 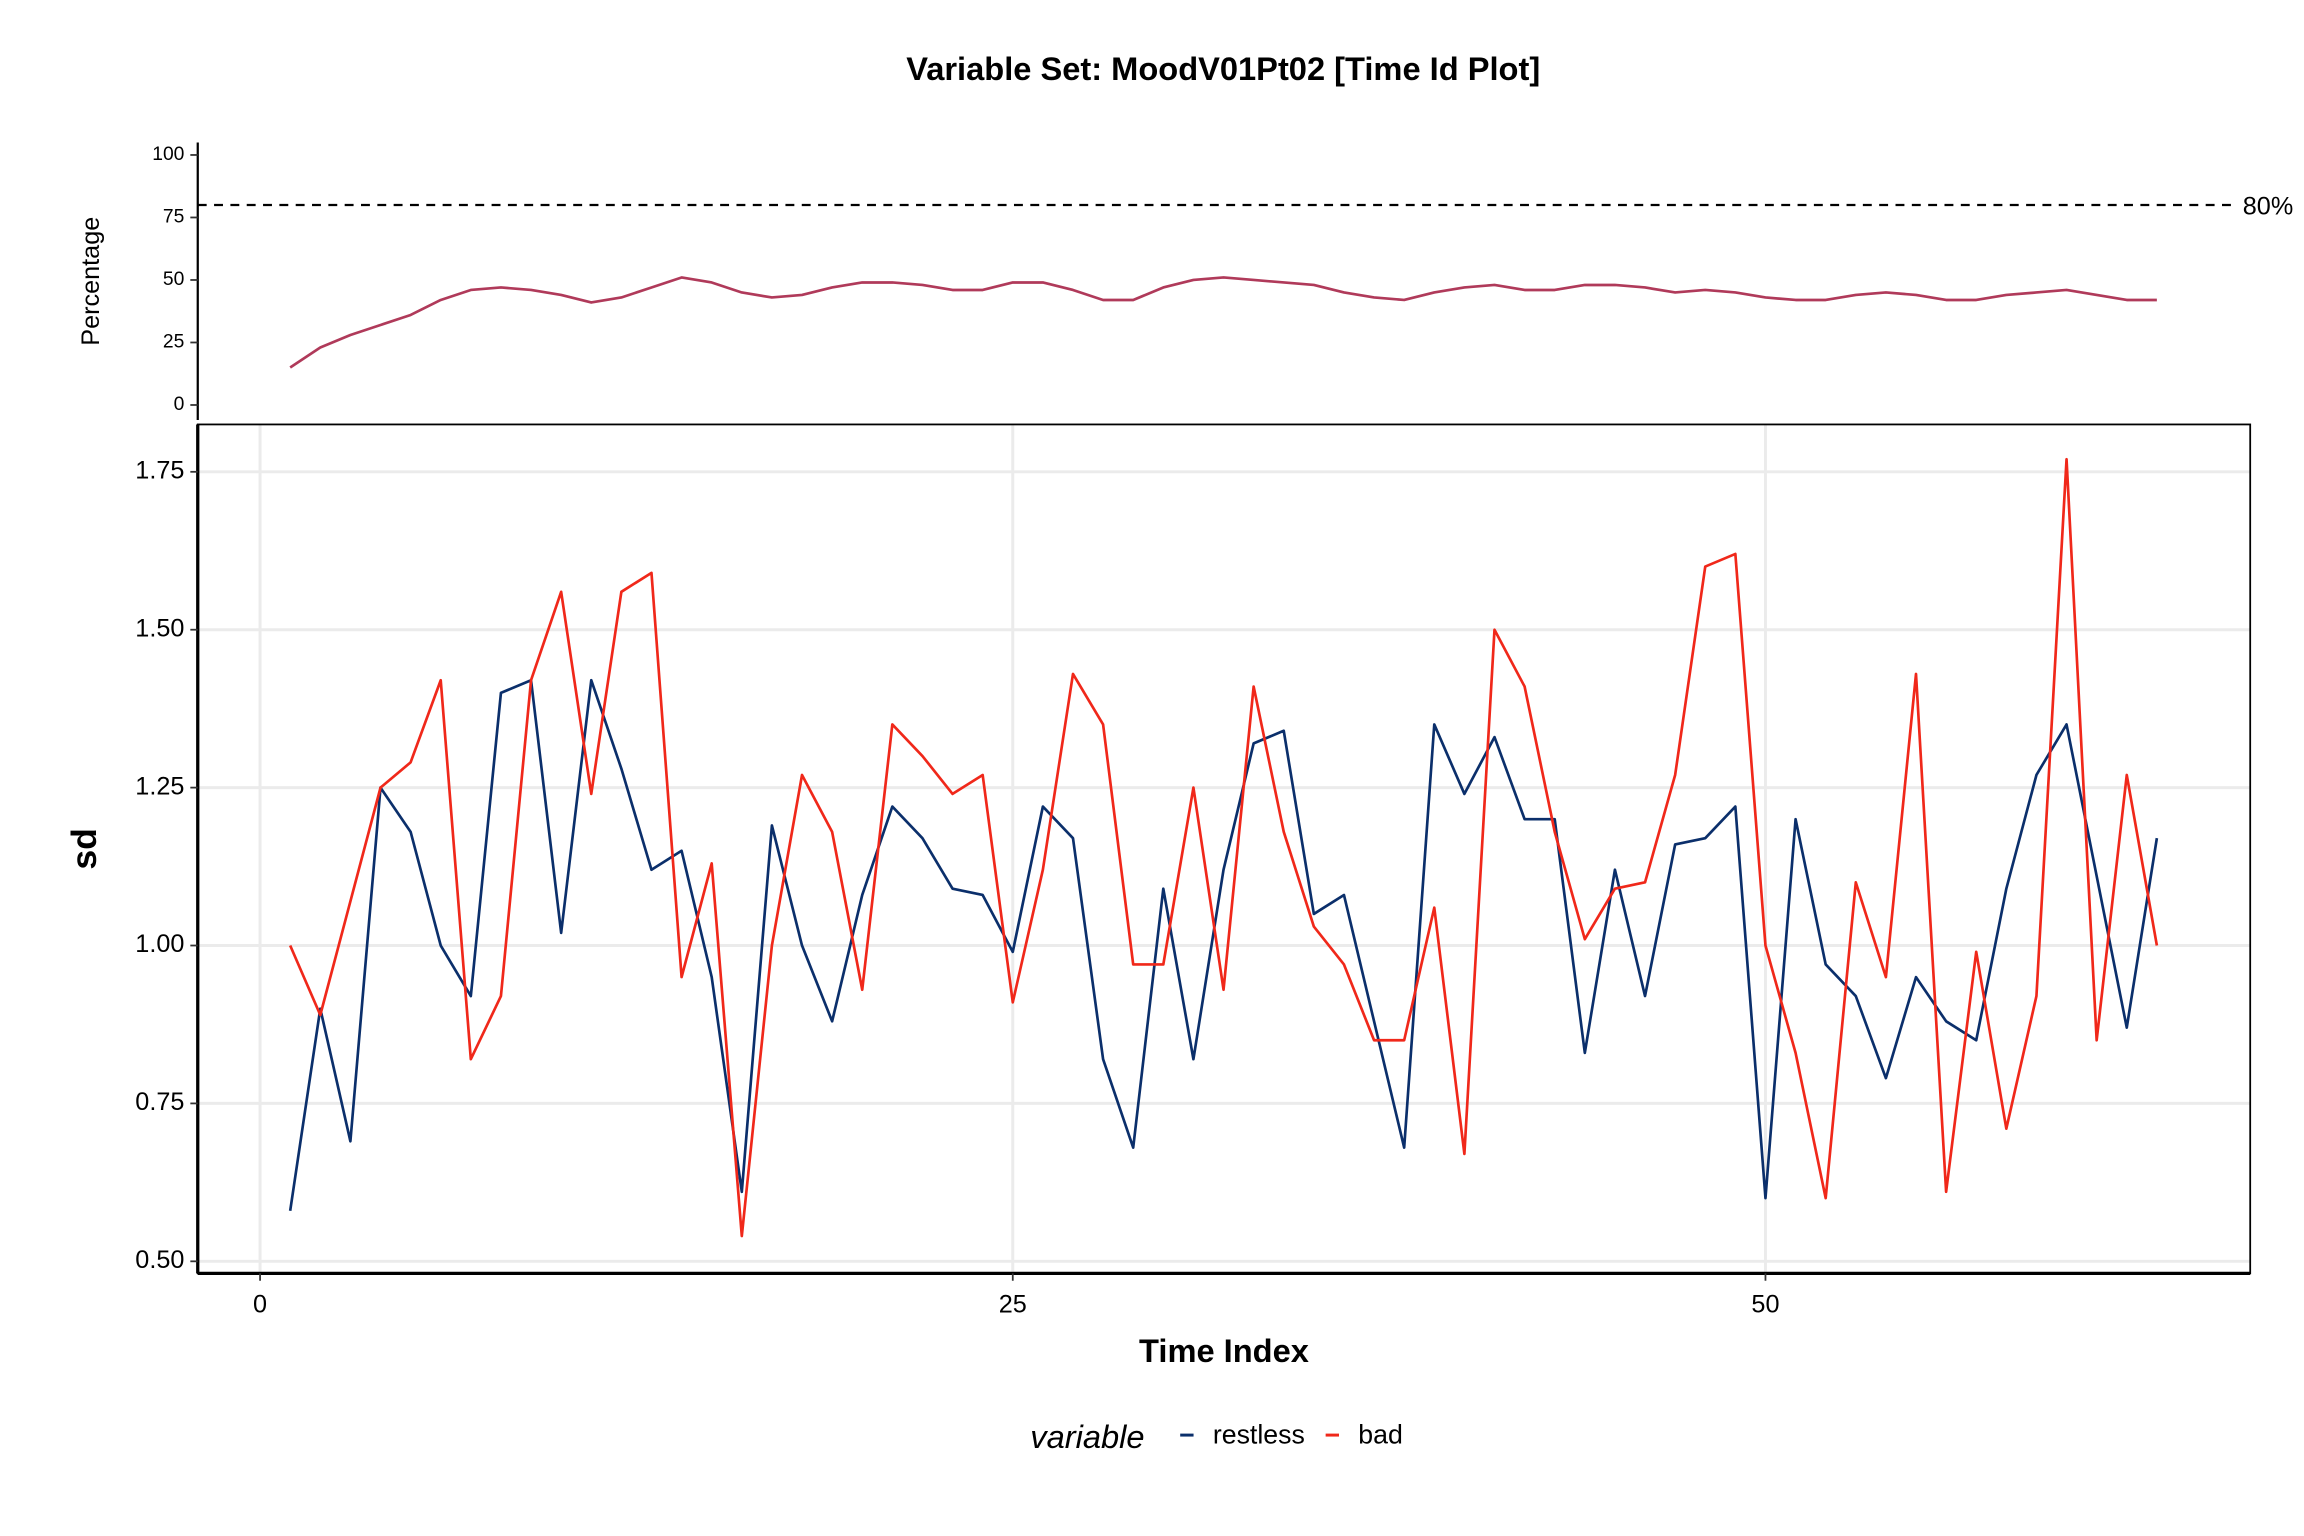 What do you see at coordinates (168, 154) in the screenshot?
I see `y-tick-label: 100` at bounding box center [168, 154].